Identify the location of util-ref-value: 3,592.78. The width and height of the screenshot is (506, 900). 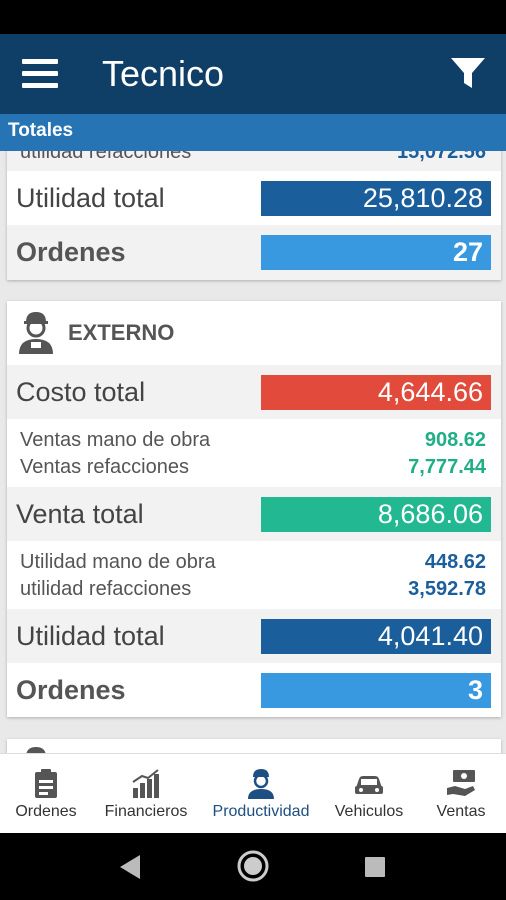
(447, 589).